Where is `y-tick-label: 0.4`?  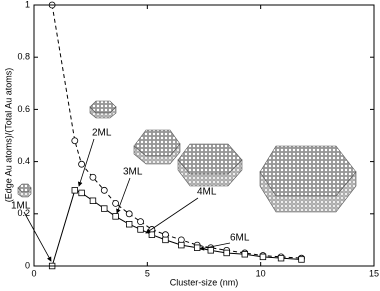 y-tick-label: 0.4 is located at coordinates (23, 161).